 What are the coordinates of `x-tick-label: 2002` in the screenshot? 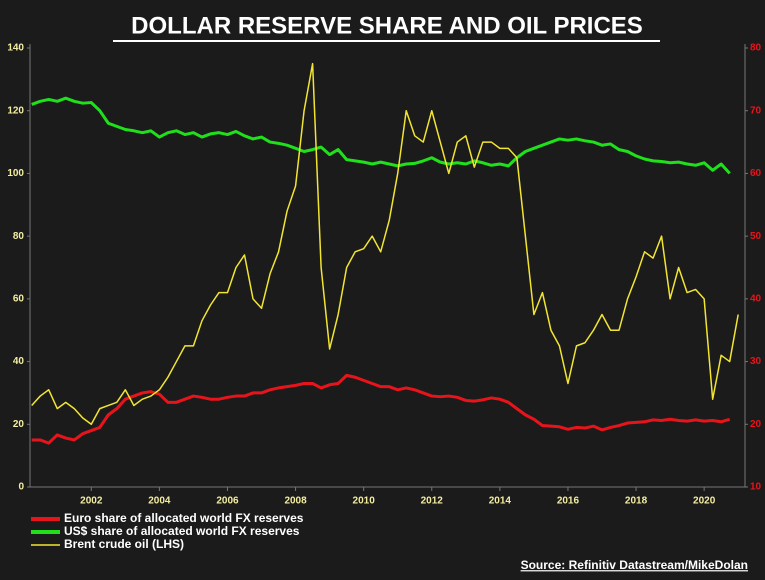 It's located at (91, 501).